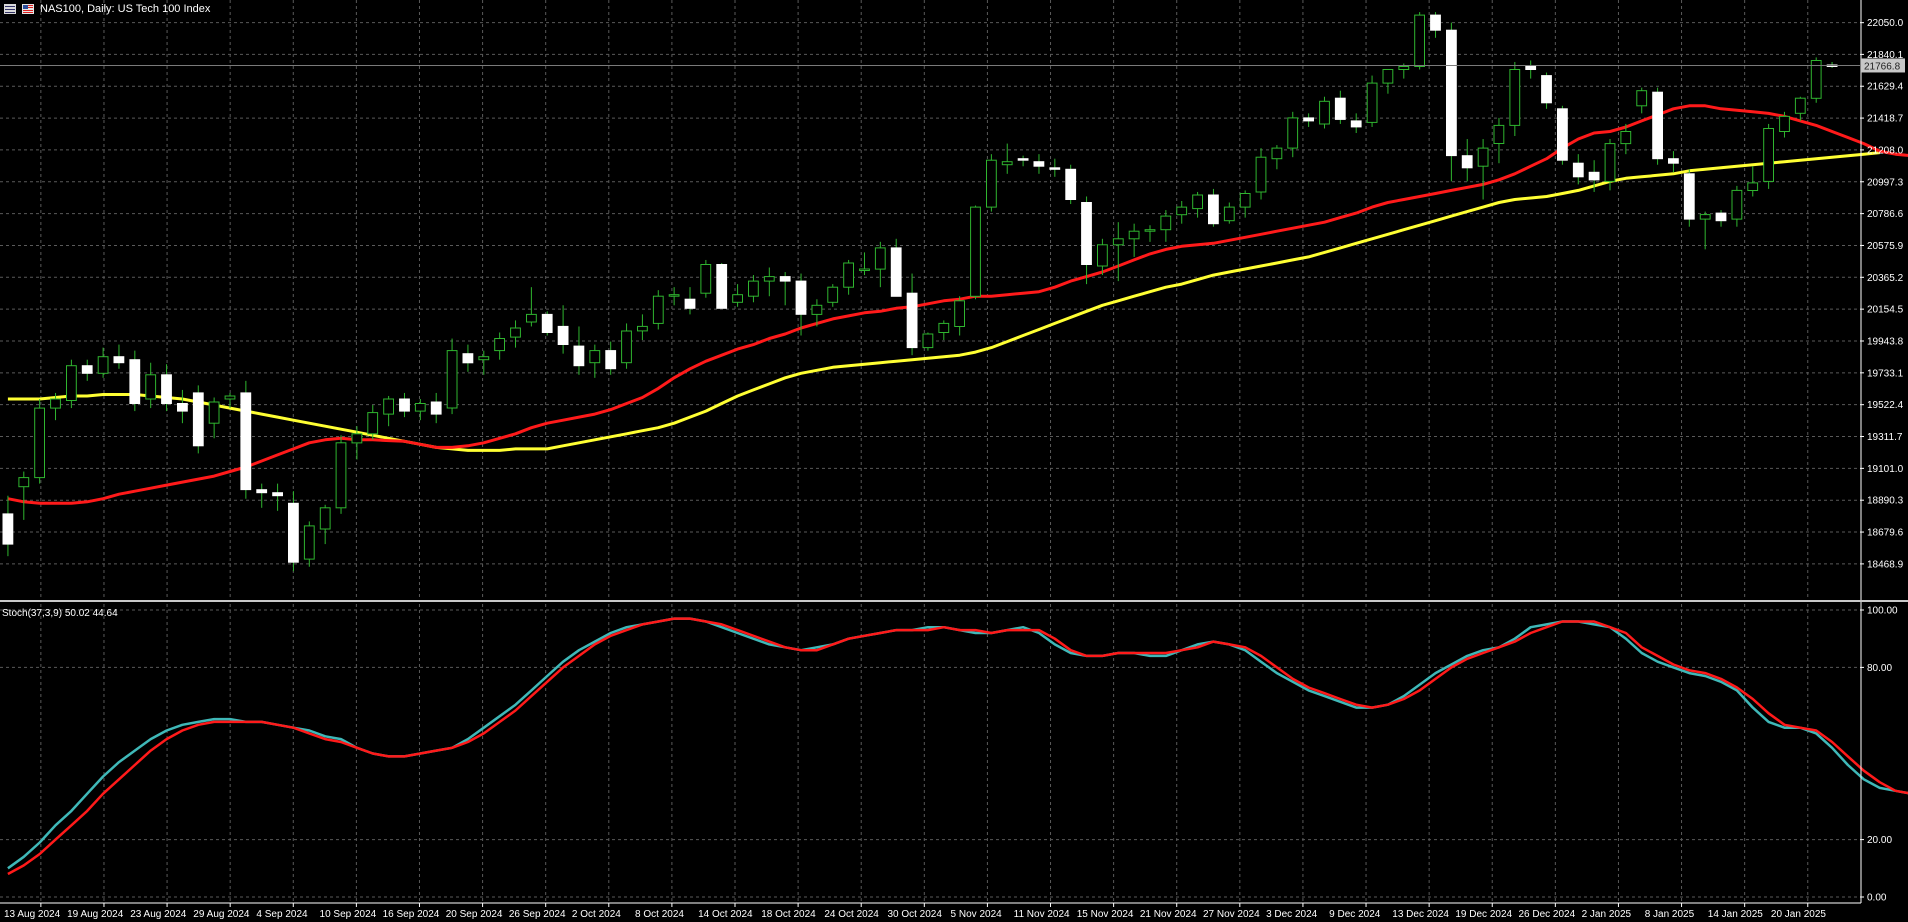 The image size is (1908, 922). What do you see at coordinates (10, 9) in the screenshot?
I see `list-icon` at bounding box center [10, 9].